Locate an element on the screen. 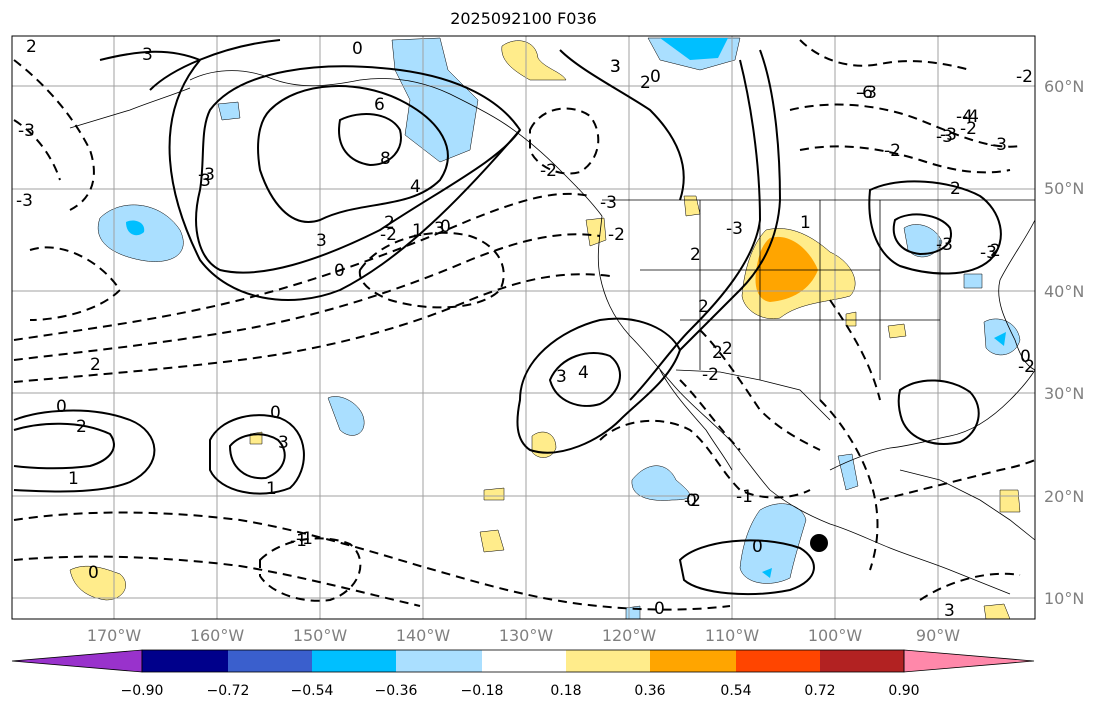  lat-label-60n: 60°N is located at coordinates (1064, 86).